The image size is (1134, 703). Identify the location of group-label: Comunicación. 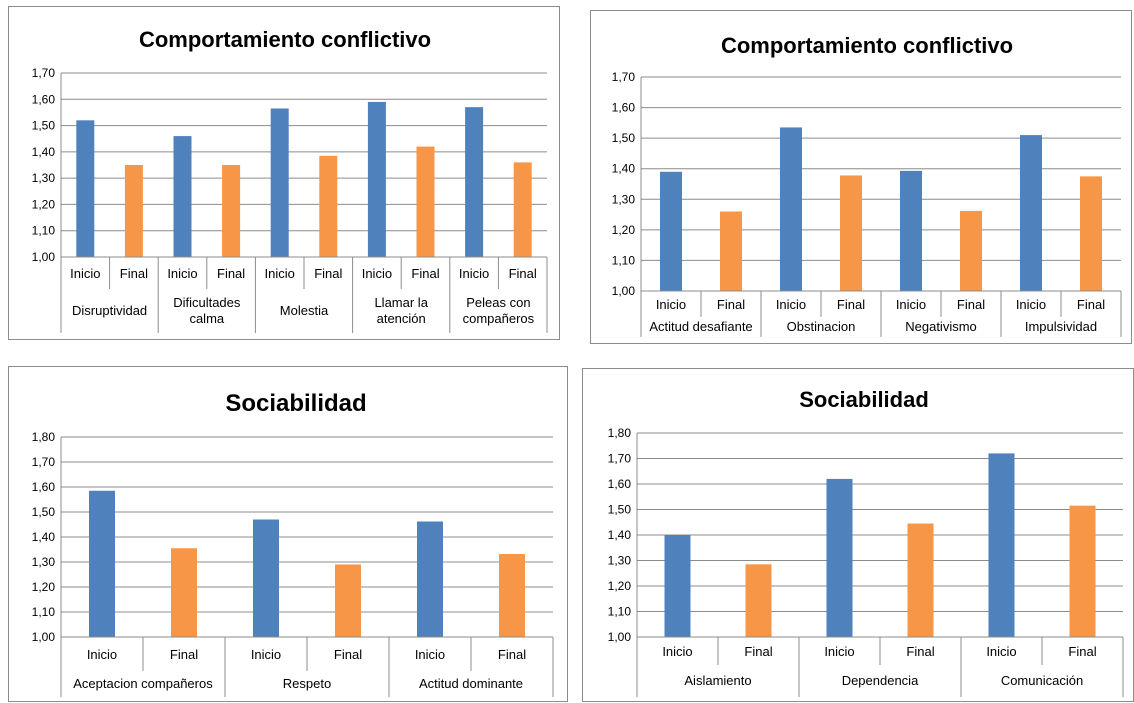
(1042, 680).